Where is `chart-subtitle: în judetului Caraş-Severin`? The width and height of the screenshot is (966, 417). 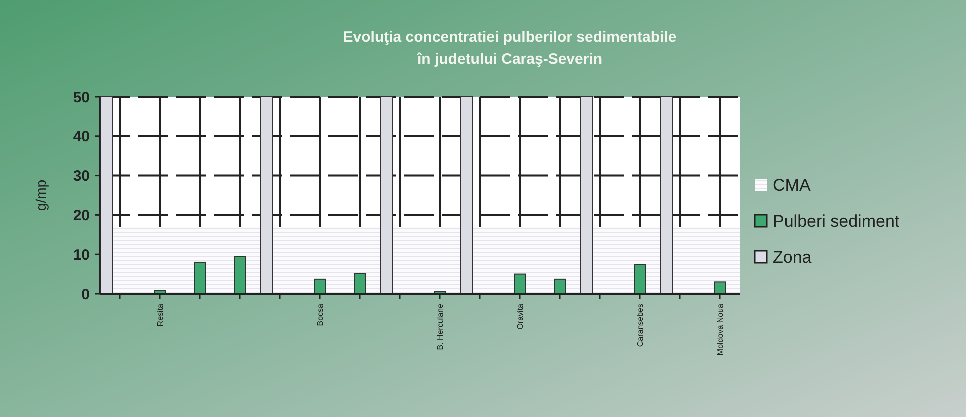 chart-subtitle: în judetului Caraş-Severin is located at coordinates (509, 59).